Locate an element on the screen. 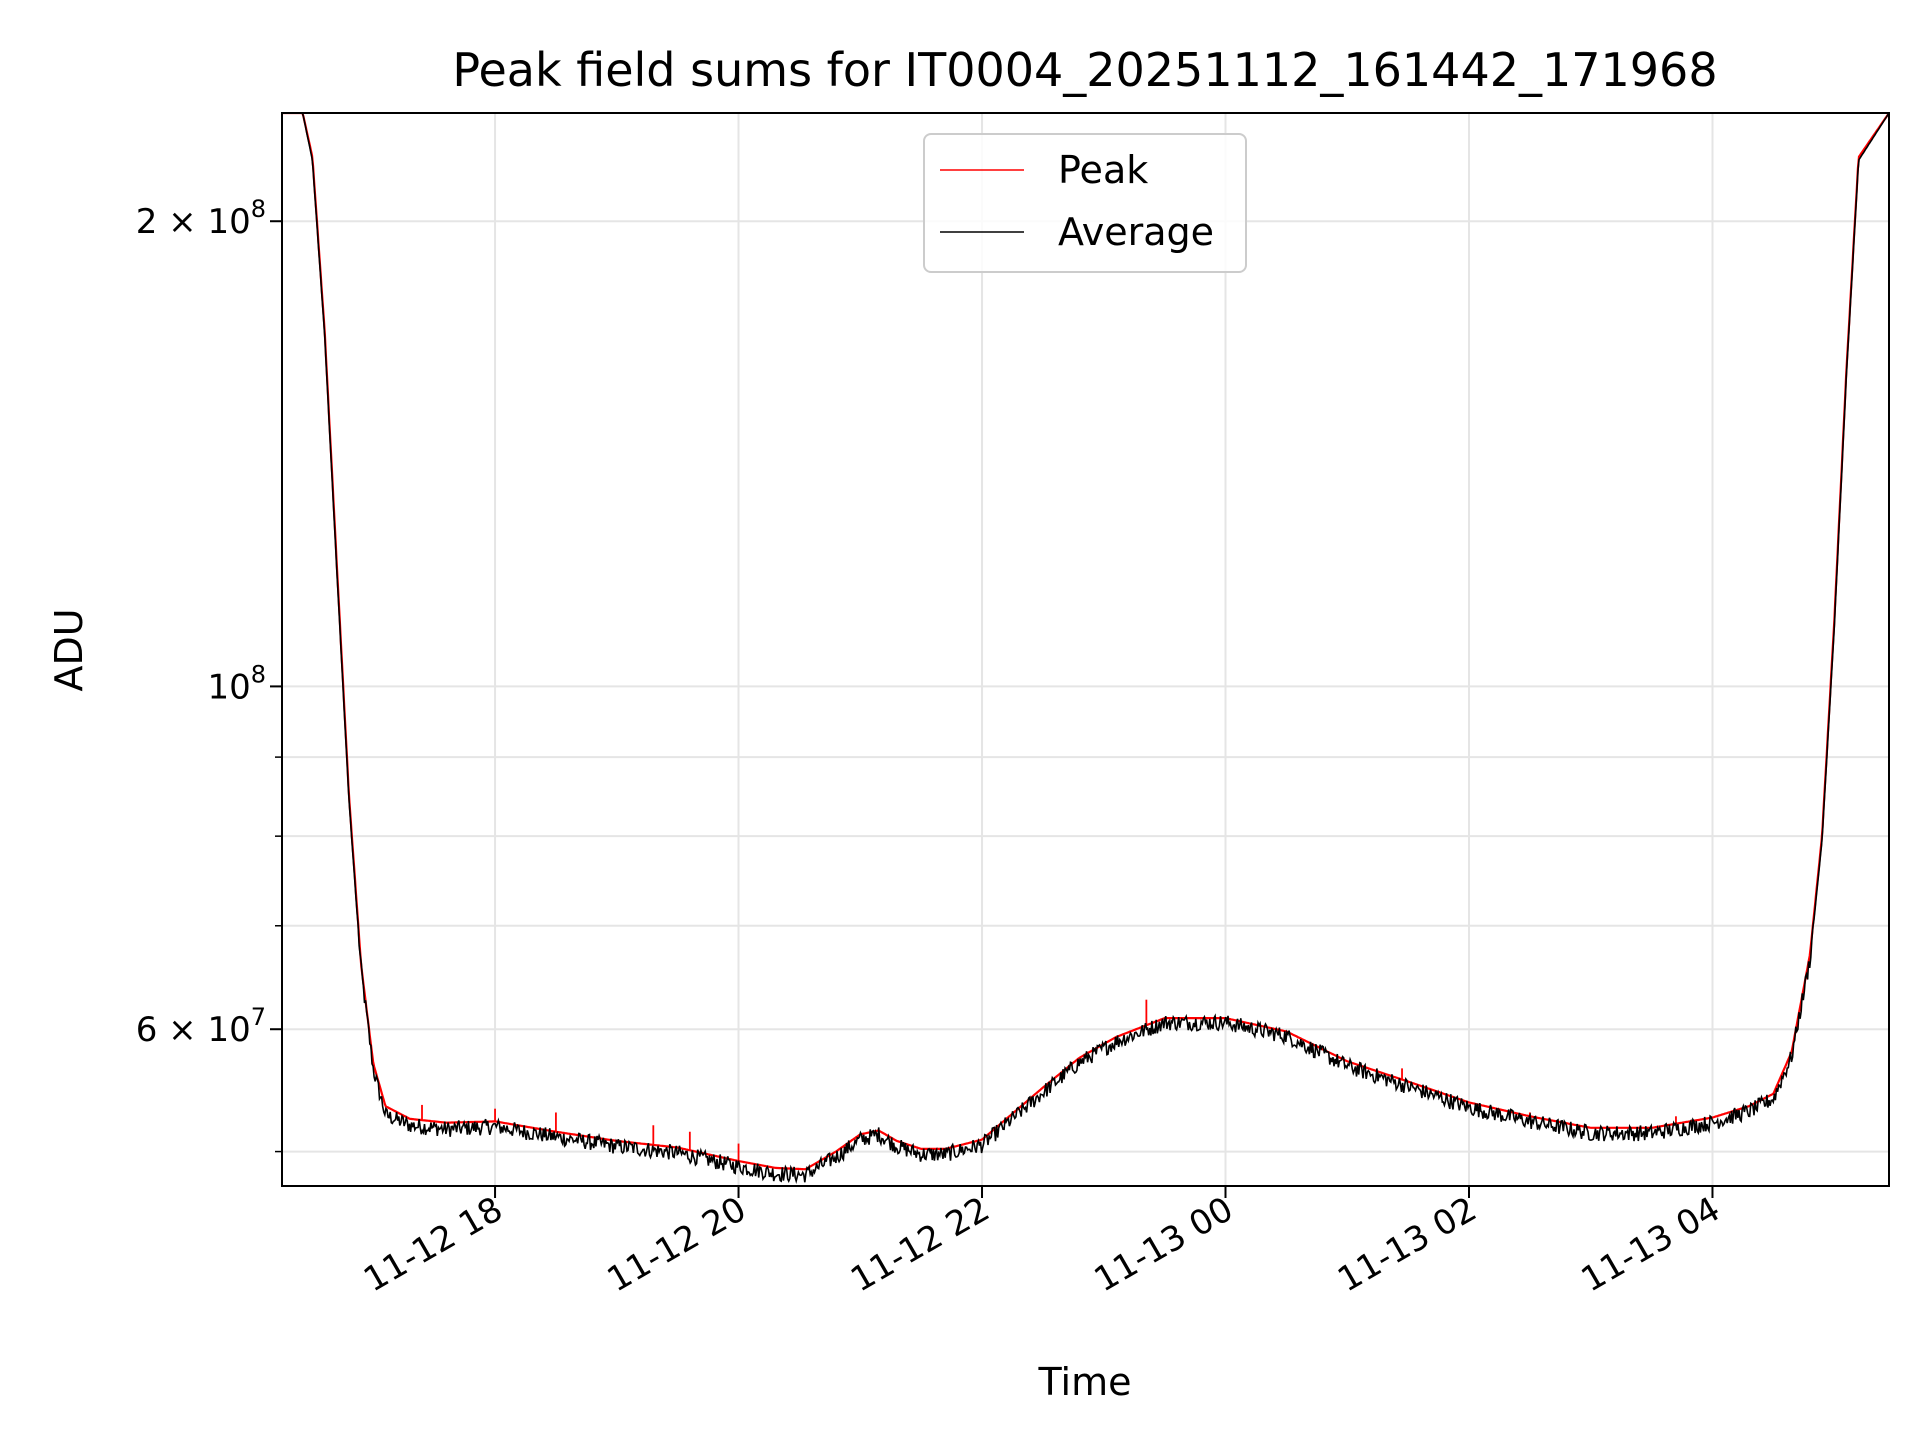 This screenshot has height=1440, width=1920. legend-box is located at coordinates (1085, 203).